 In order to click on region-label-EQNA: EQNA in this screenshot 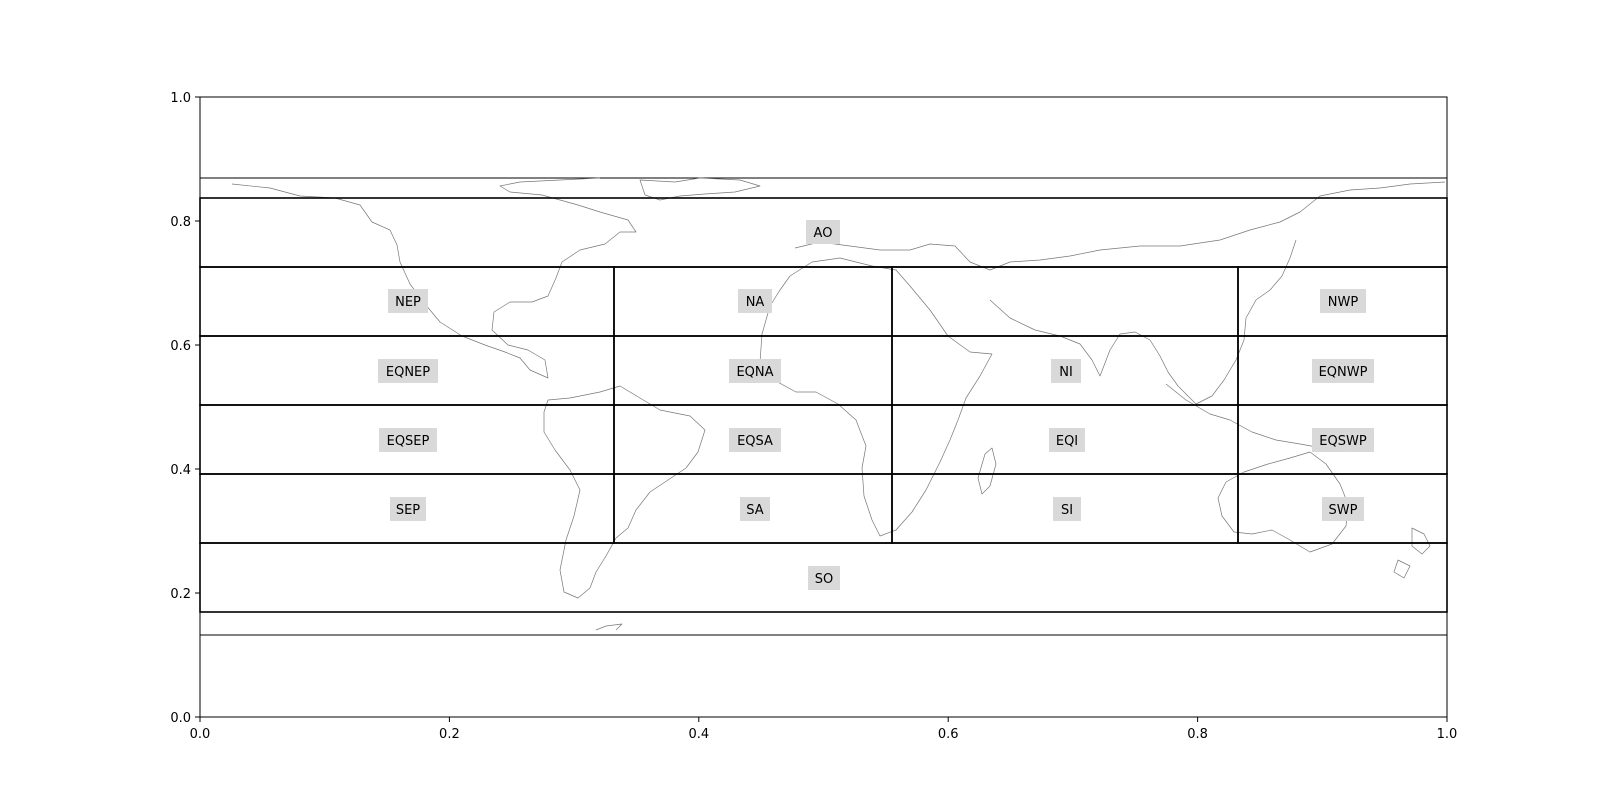, I will do `click(754, 372)`.